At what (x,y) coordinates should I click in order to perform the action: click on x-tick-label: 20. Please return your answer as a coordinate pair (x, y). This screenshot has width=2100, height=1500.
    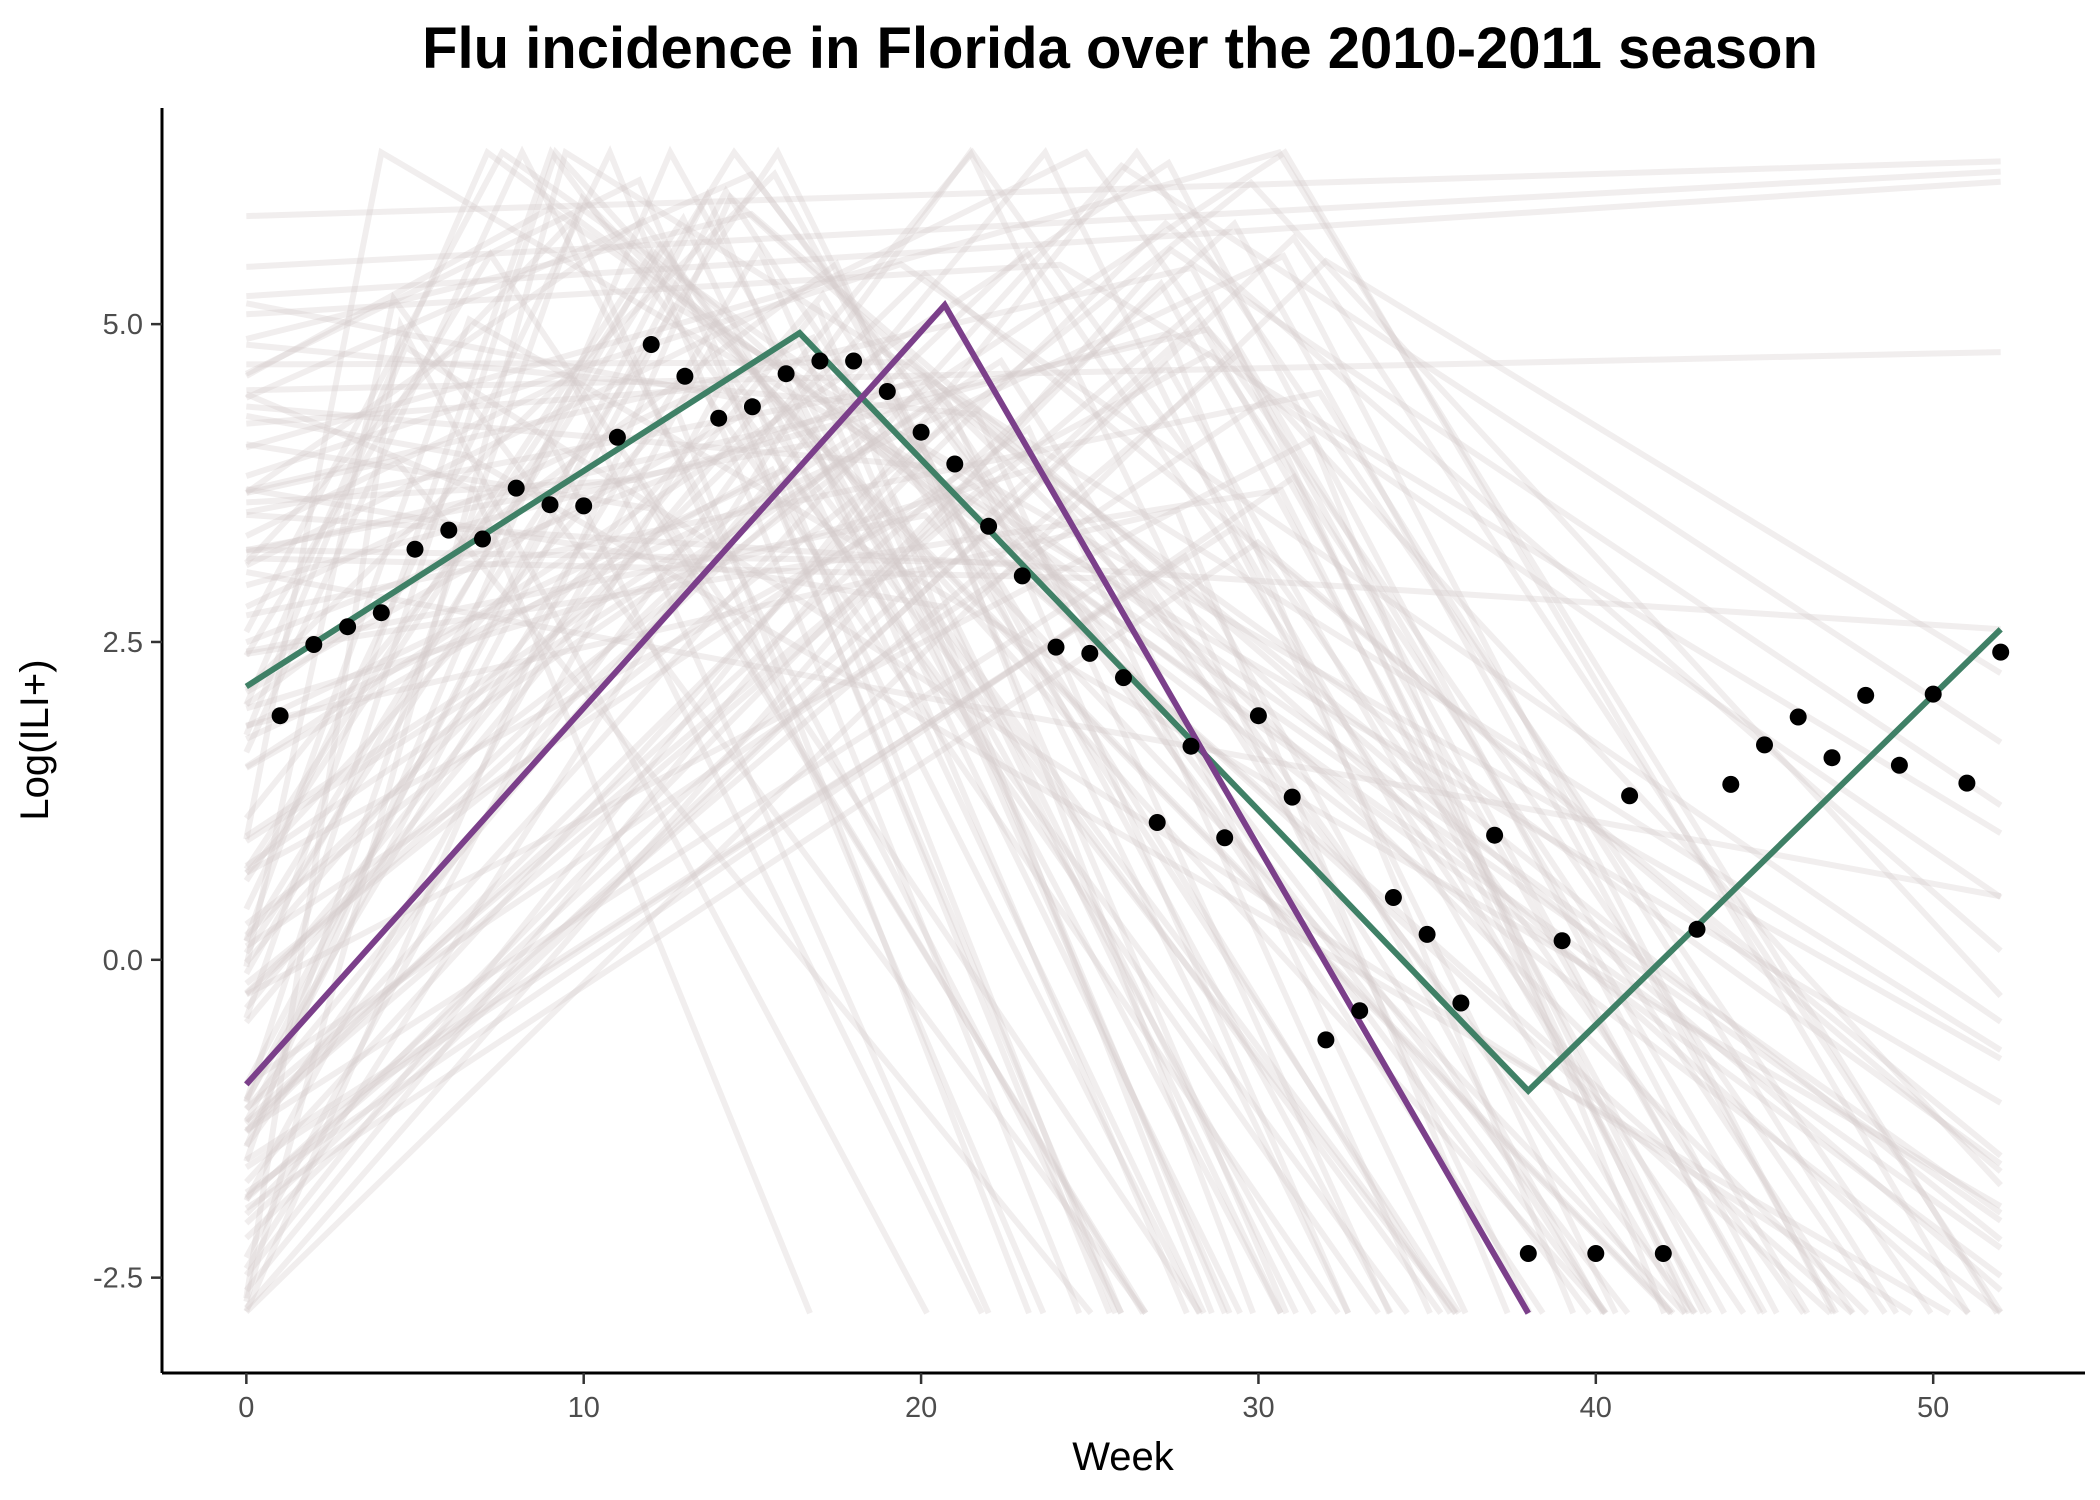
    Looking at the image, I should click on (921, 1408).